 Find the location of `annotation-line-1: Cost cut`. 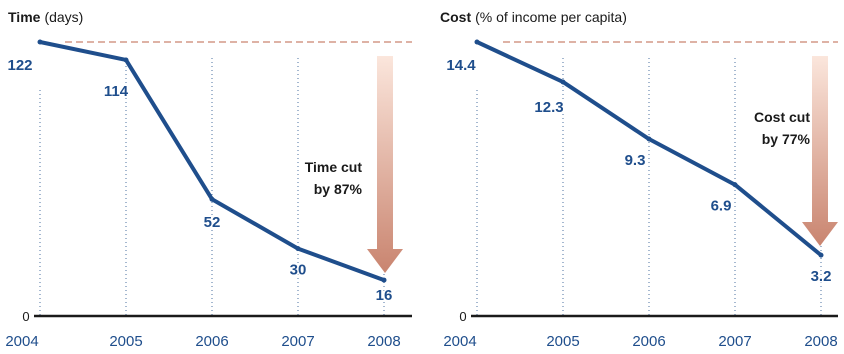

annotation-line-1: Cost cut is located at coordinates (782, 117).